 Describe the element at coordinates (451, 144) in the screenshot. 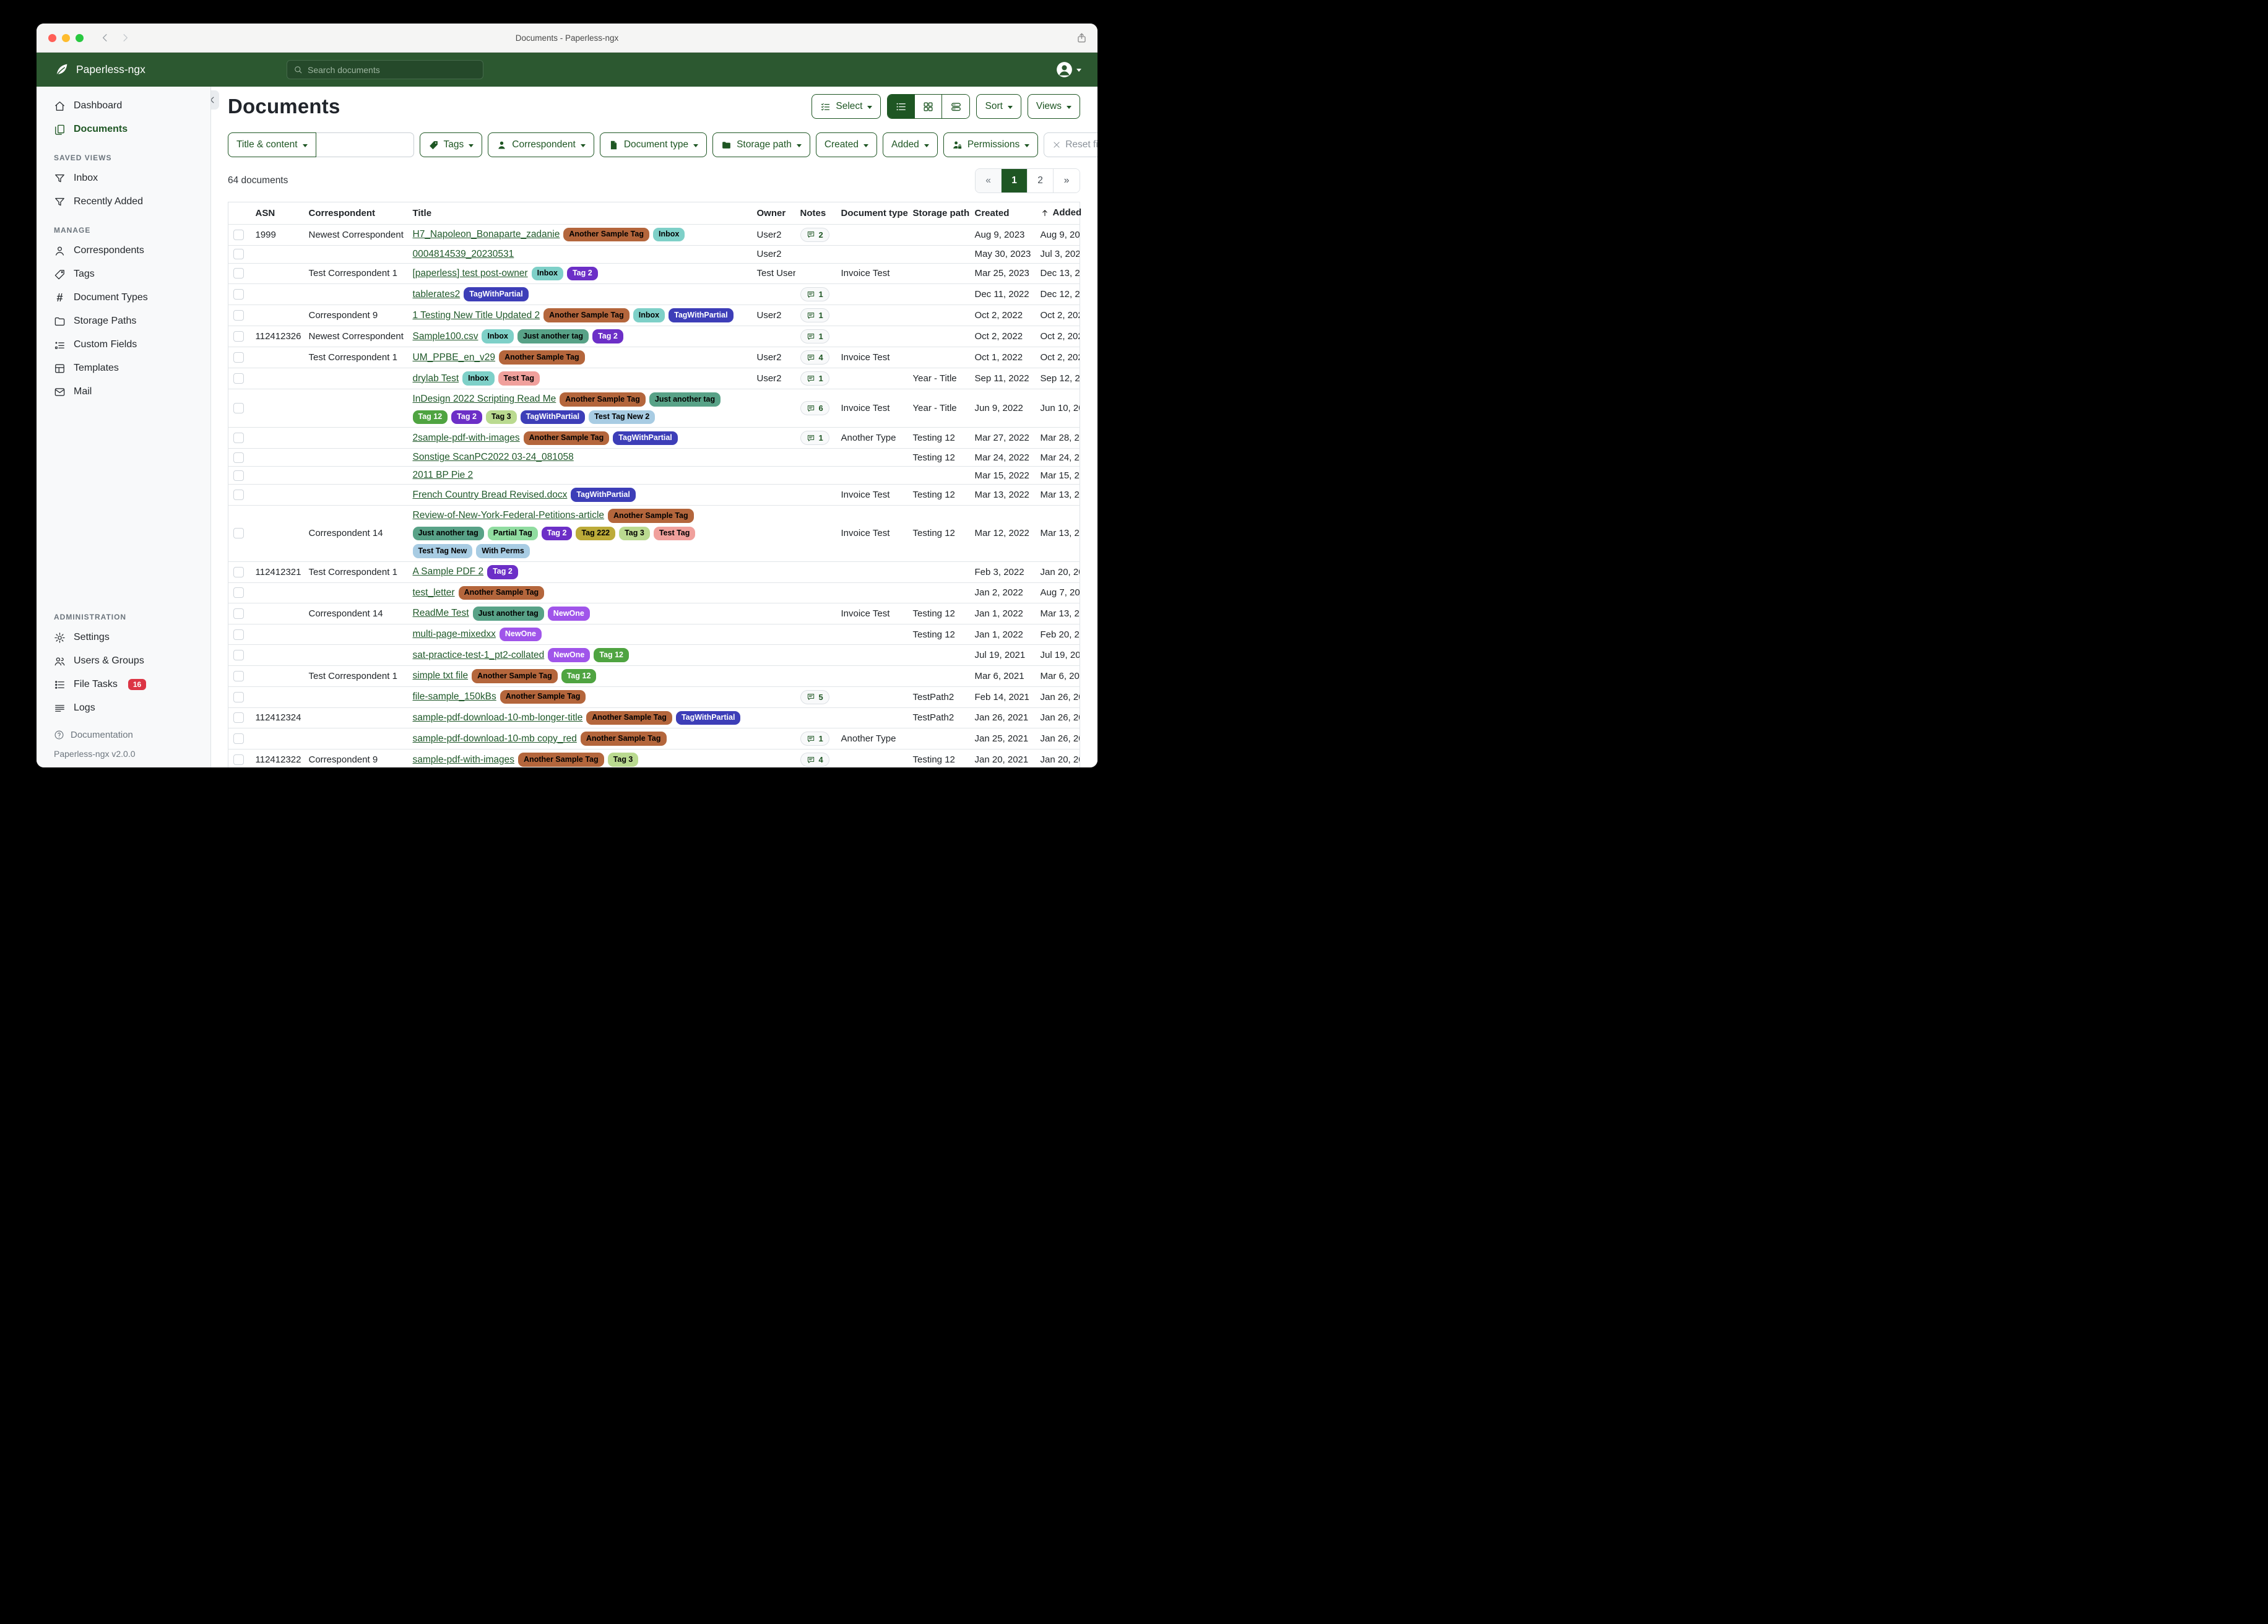

I see `tags-filter-button: Tags` at that location.